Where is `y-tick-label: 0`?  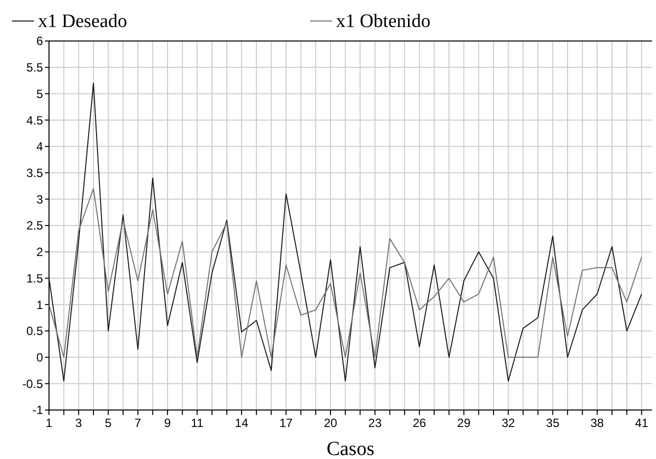 y-tick-label: 0 is located at coordinates (40, 357).